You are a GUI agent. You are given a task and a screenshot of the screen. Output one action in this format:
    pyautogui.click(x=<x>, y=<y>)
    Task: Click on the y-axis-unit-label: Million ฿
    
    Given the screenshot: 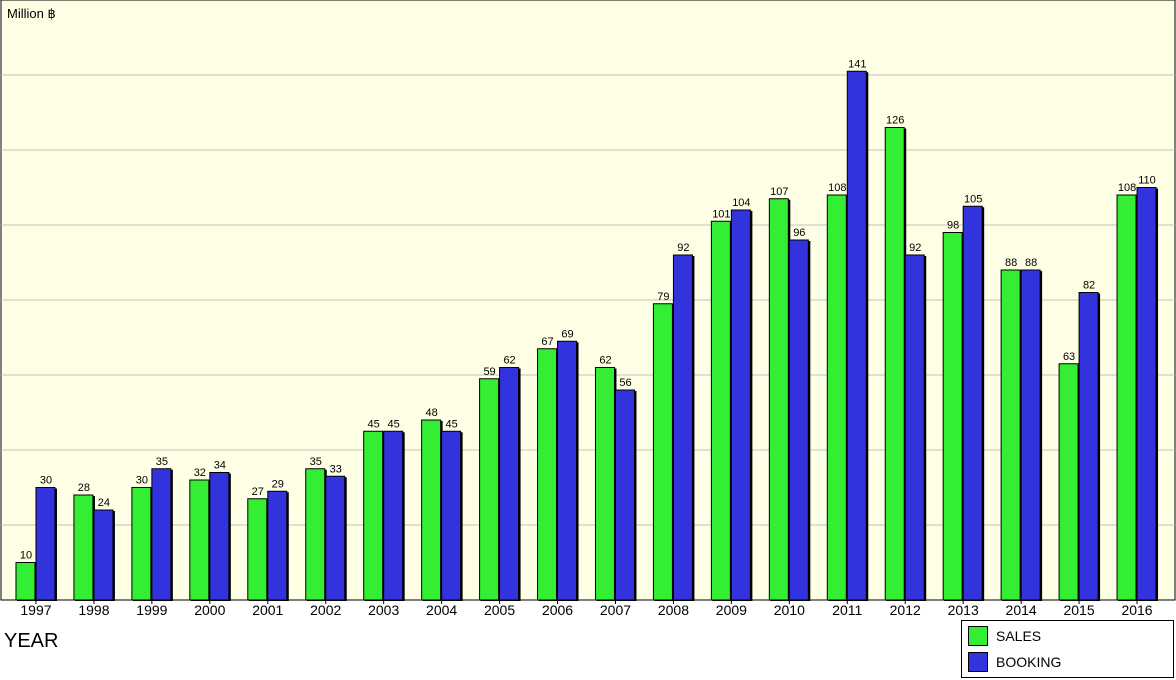 What is the action you would take?
    pyautogui.click(x=31, y=13)
    